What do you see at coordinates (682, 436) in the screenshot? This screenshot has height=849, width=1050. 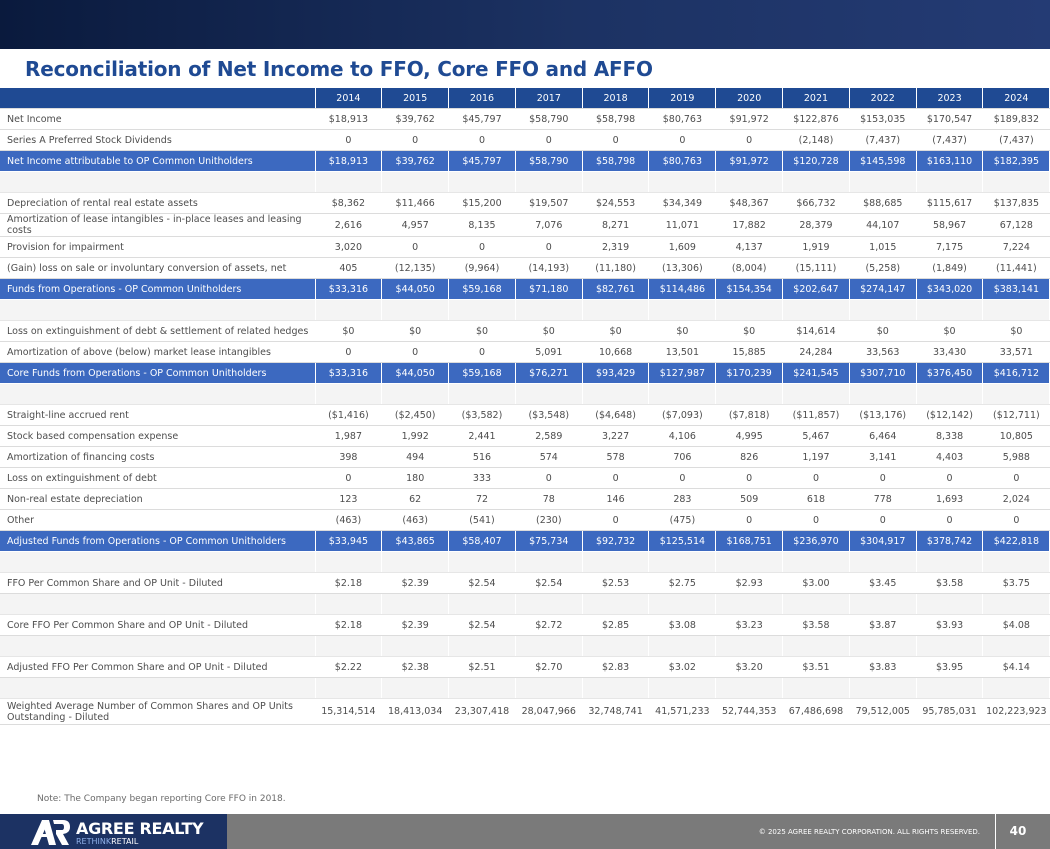 I see `value-cell-2019: 4,106` at bounding box center [682, 436].